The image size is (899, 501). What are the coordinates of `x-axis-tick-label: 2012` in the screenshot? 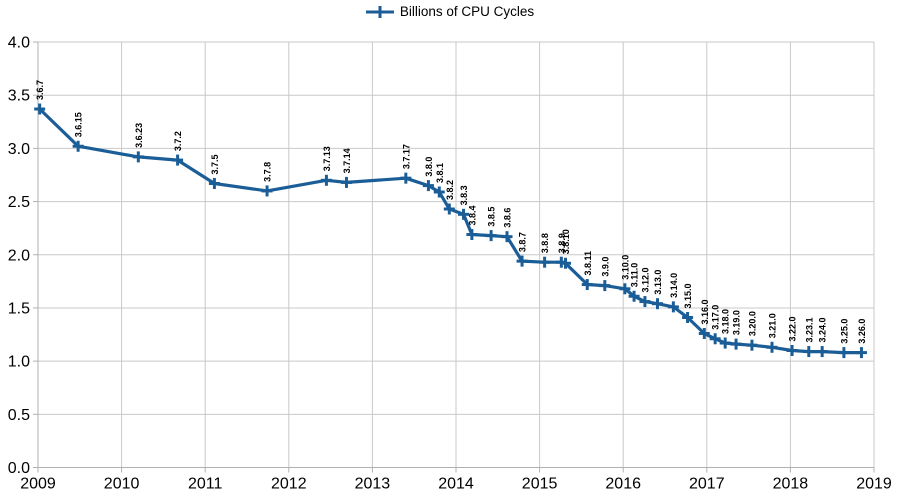 It's located at (289, 484).